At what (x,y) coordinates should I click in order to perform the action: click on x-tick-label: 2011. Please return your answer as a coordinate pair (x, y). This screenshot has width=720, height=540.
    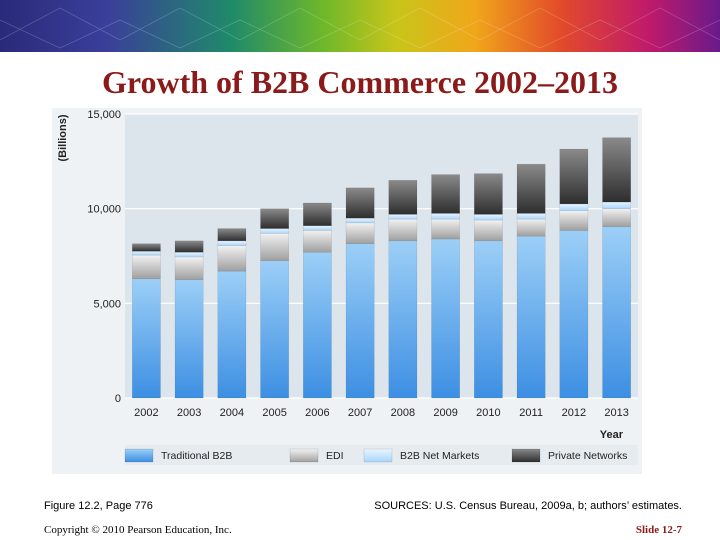
    Looking at the image, I should click on (531, 413).